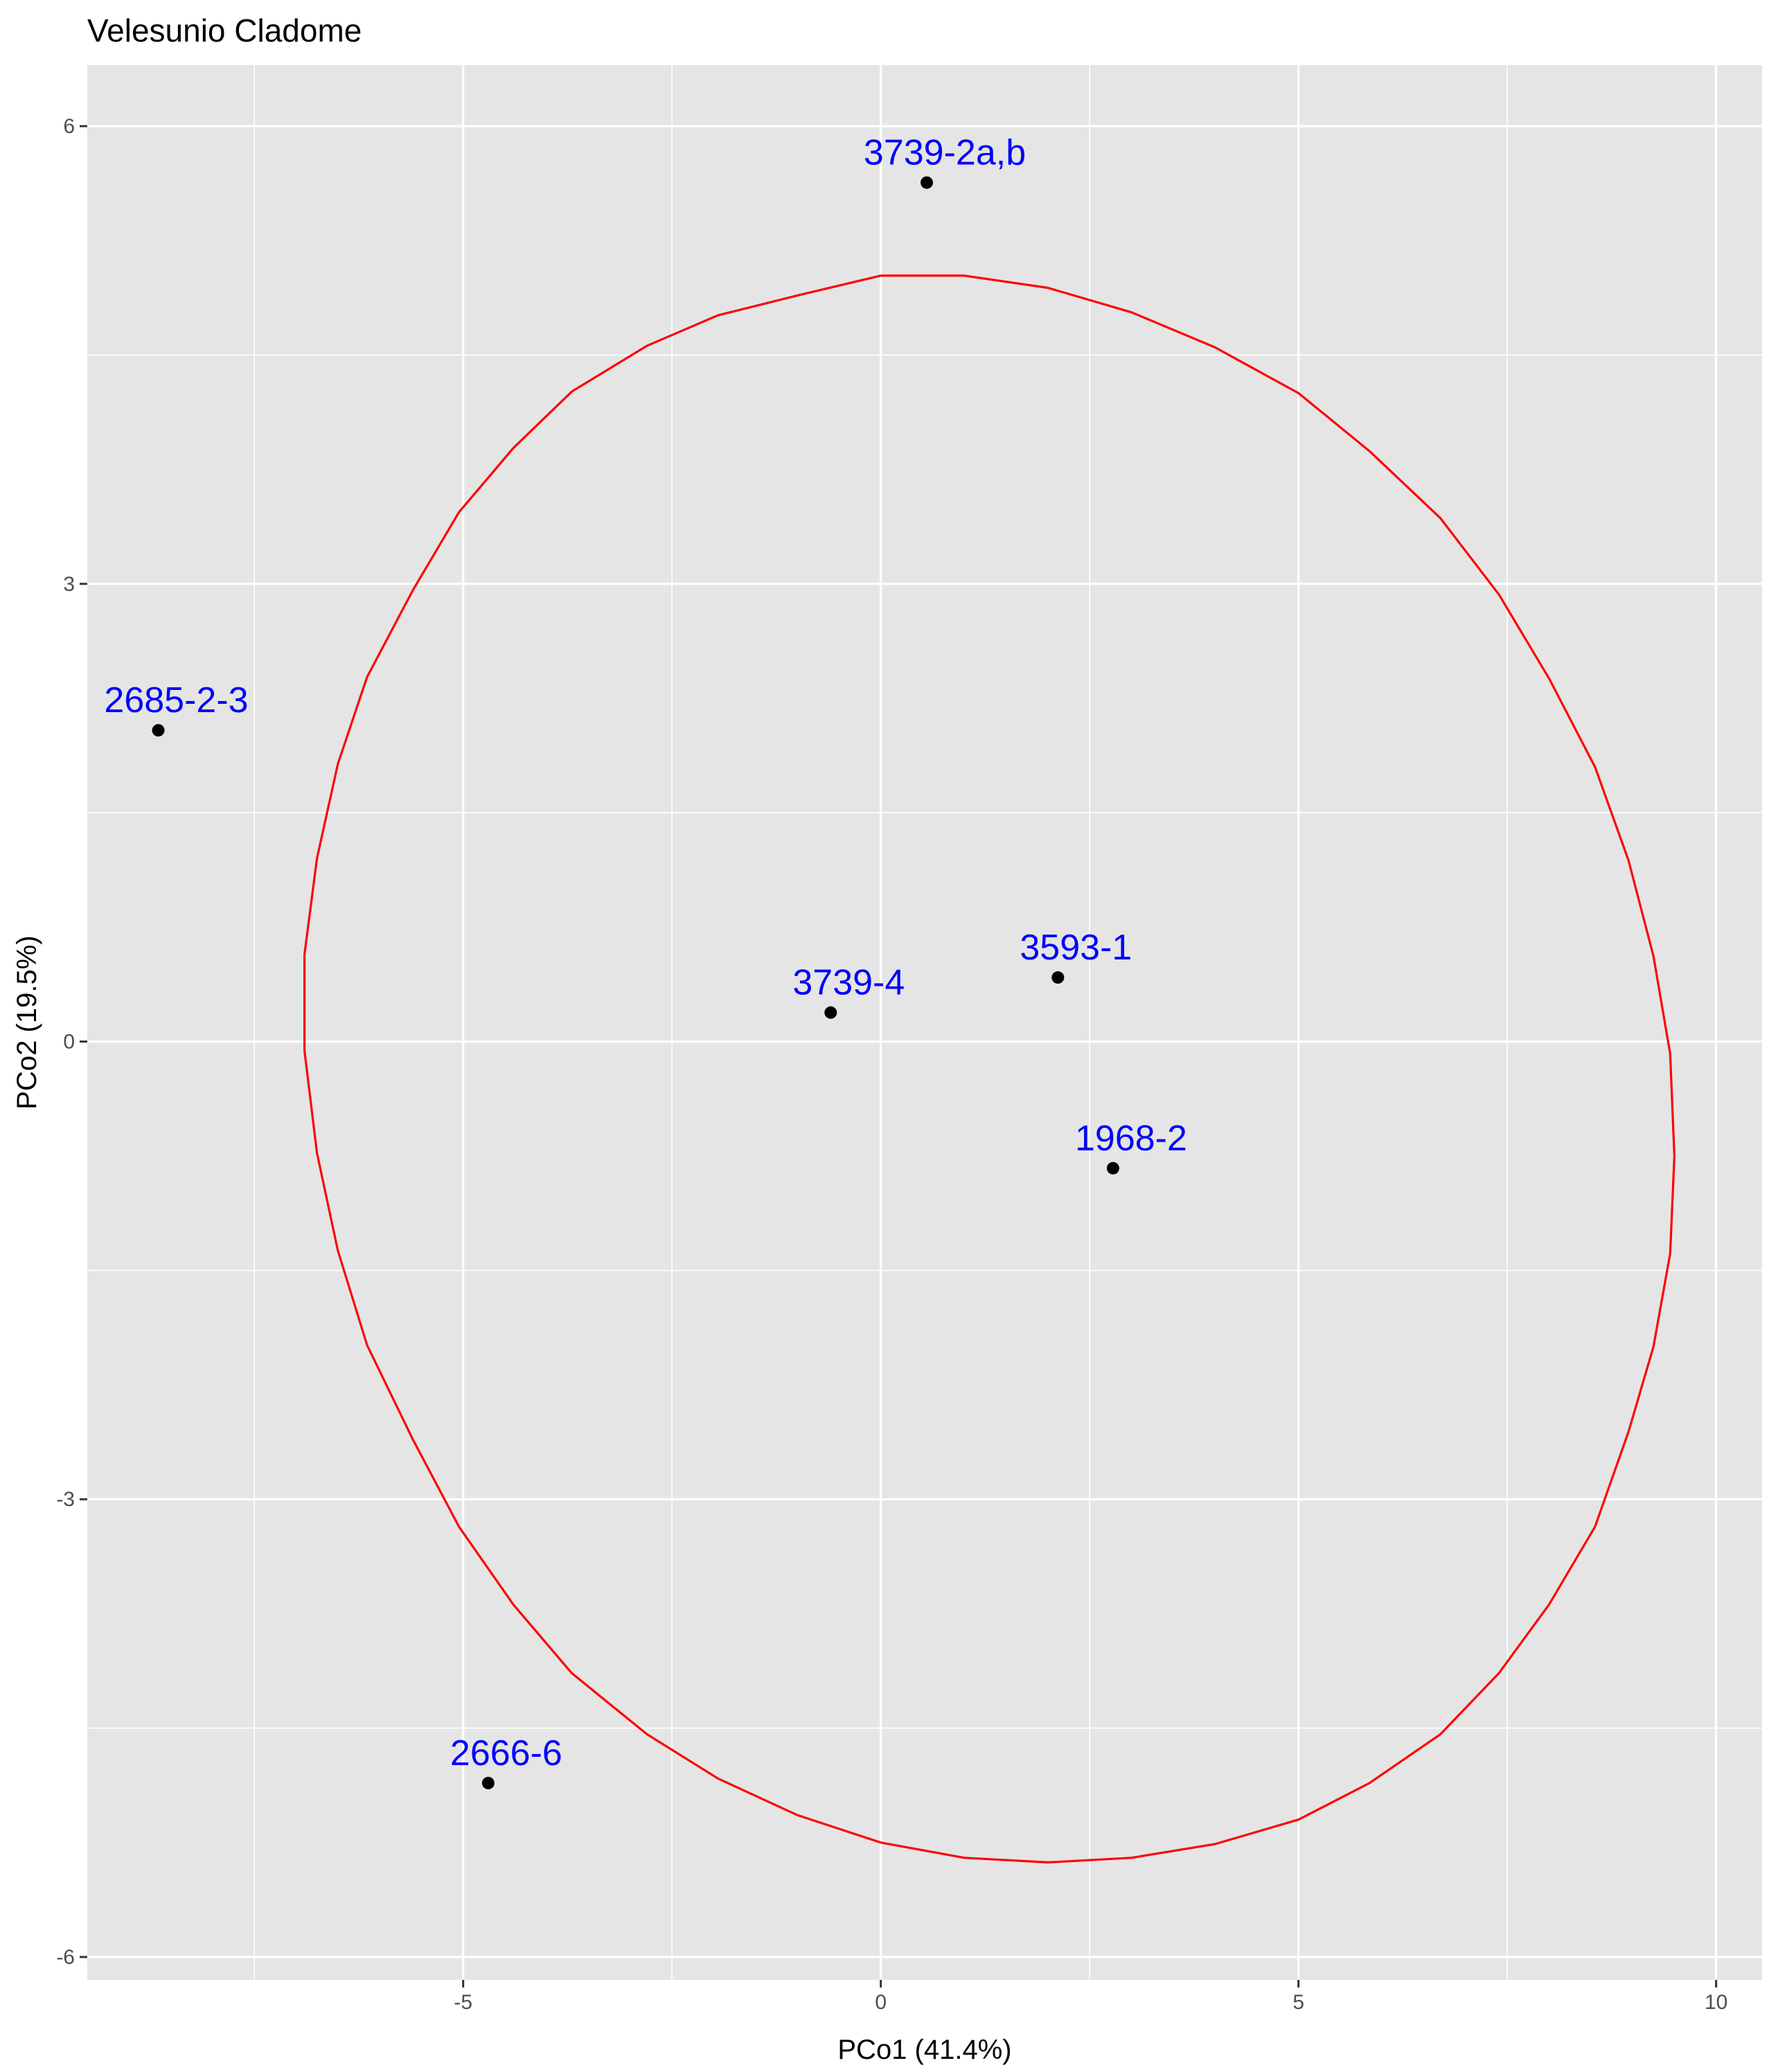  I want to click on y-tick-label: -3, so click(65, 1499).